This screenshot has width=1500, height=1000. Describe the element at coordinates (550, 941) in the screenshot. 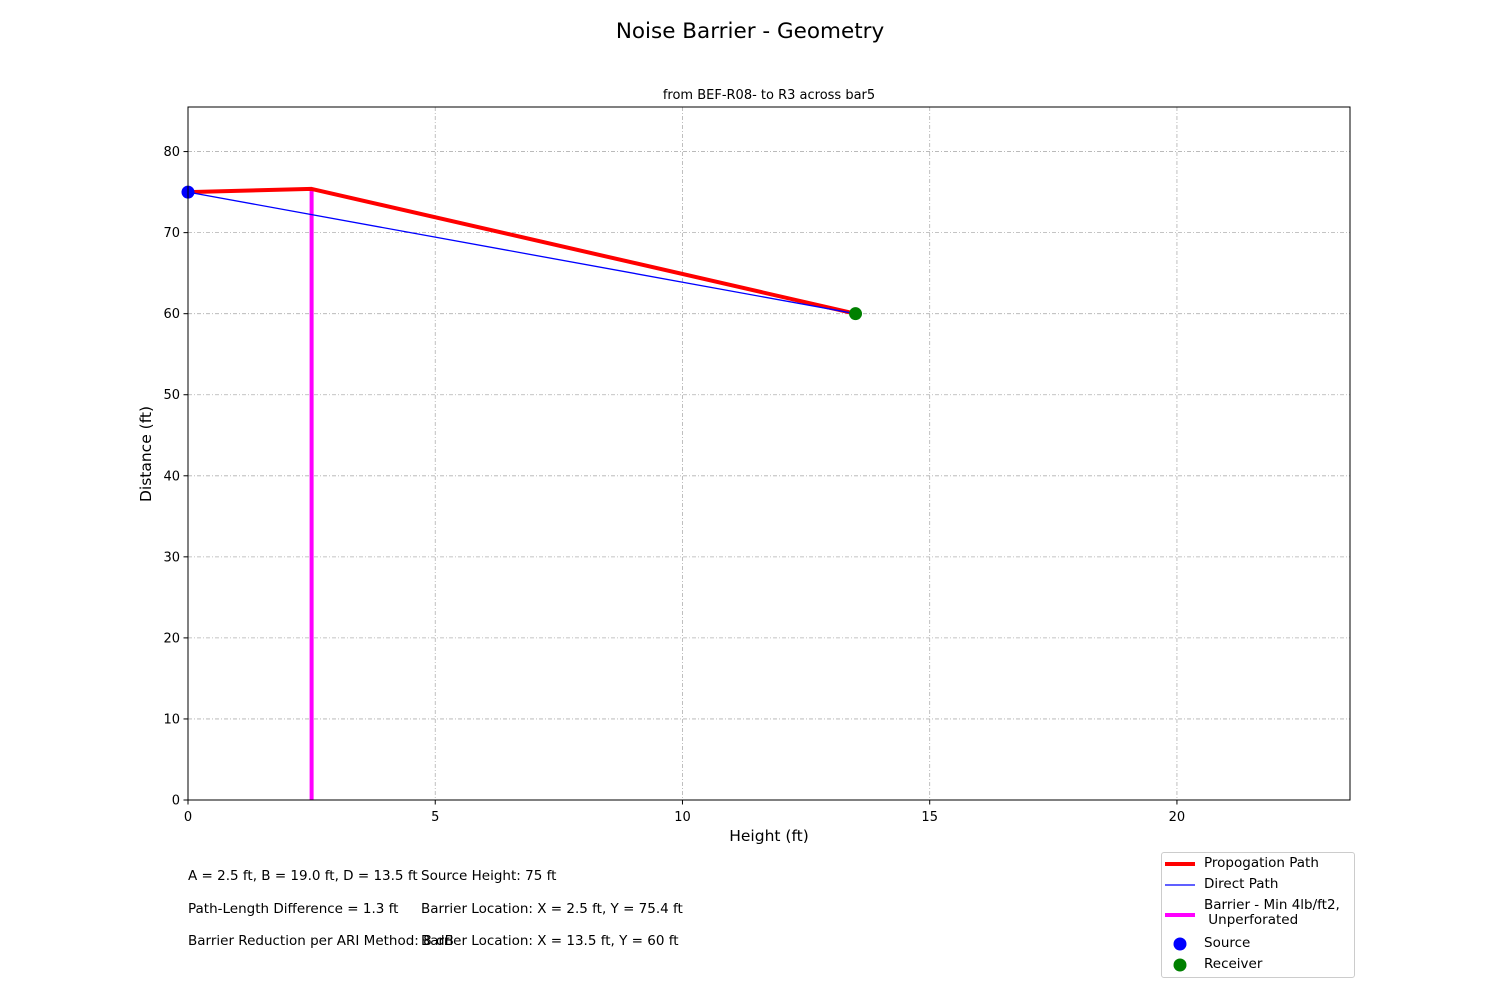

I see `annotation-receiver-location: Barrier Location: X = 13.5 ft, Y = 60 ft` at that location.